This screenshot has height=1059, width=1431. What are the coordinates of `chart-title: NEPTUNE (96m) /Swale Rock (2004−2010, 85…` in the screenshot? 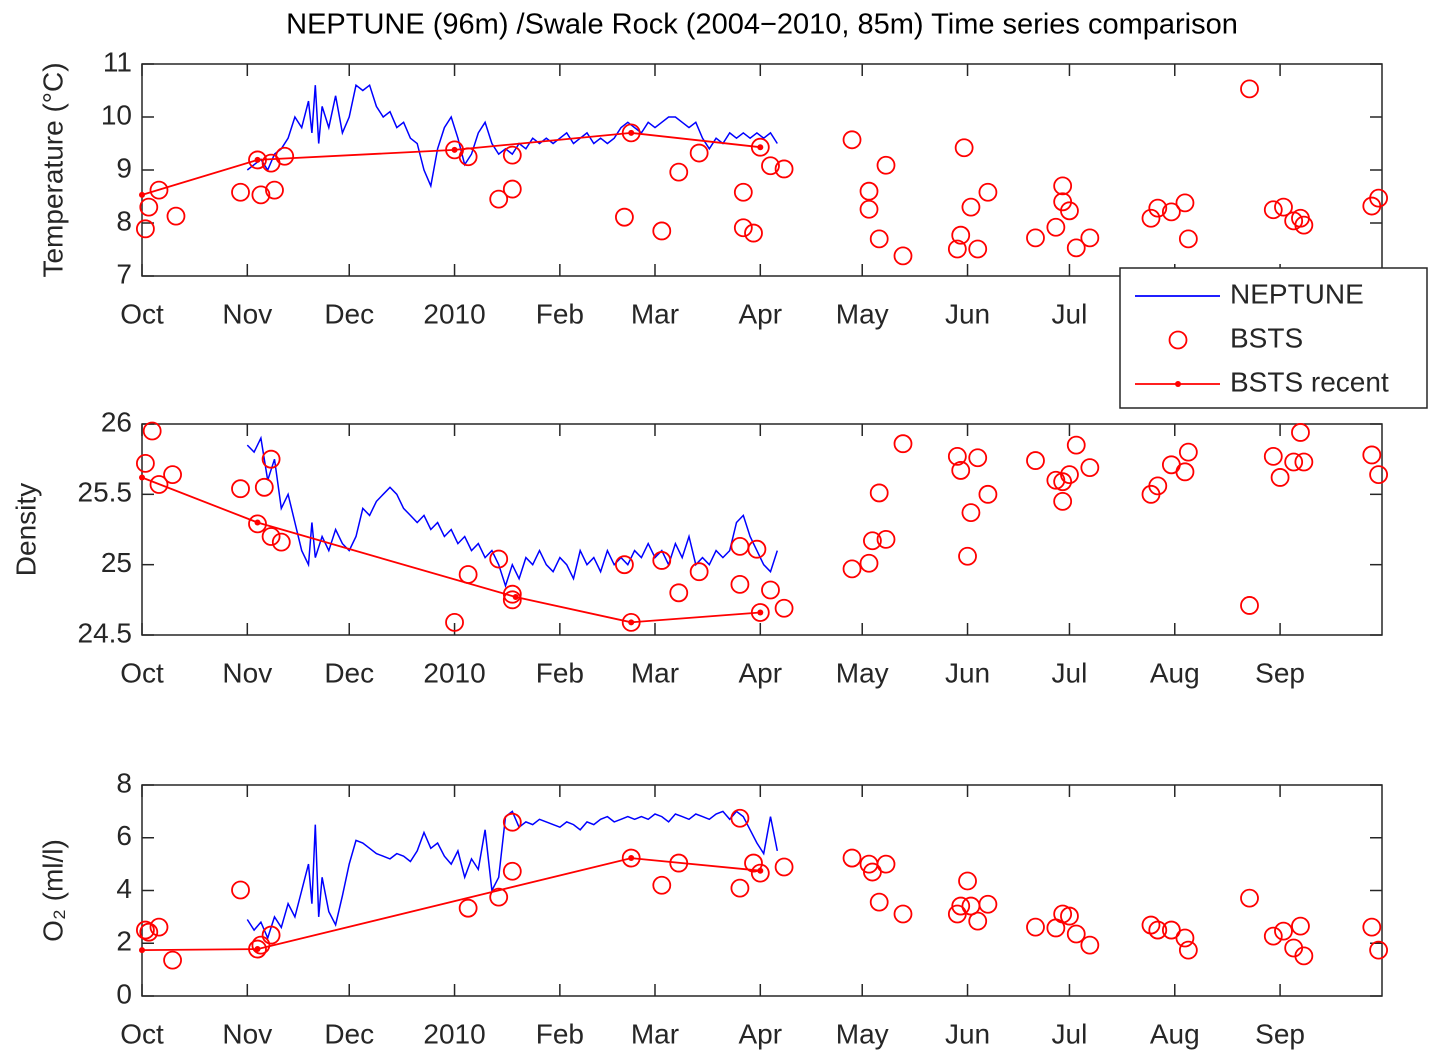 It's located at (762, 25).